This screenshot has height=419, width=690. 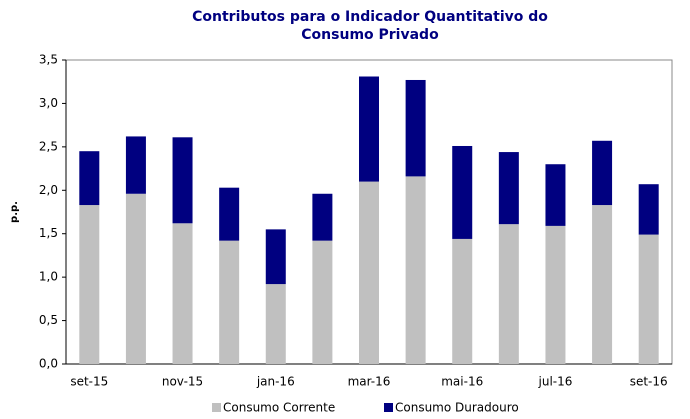 I want to click on y-tick-label: 1,5, so click(x=48, y=233).